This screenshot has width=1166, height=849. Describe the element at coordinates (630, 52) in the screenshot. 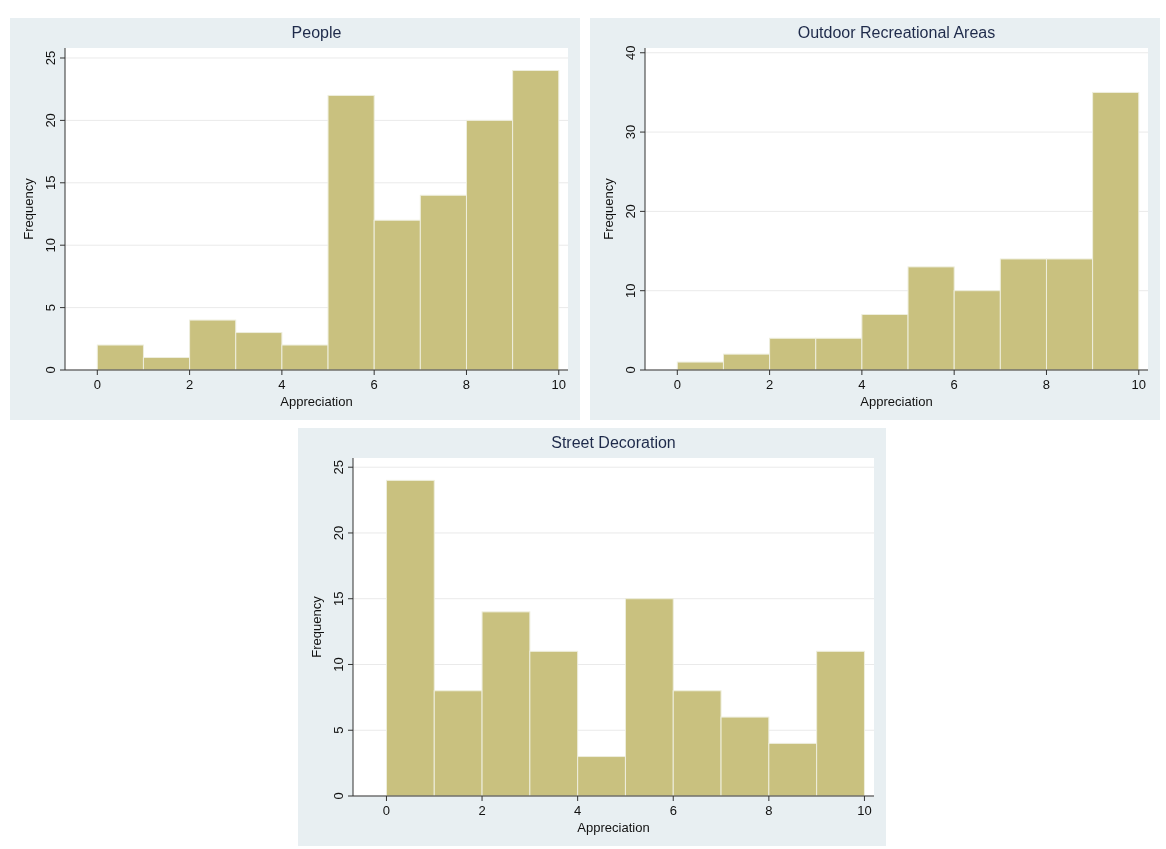

I see `y-tick-label: 40` at that location.